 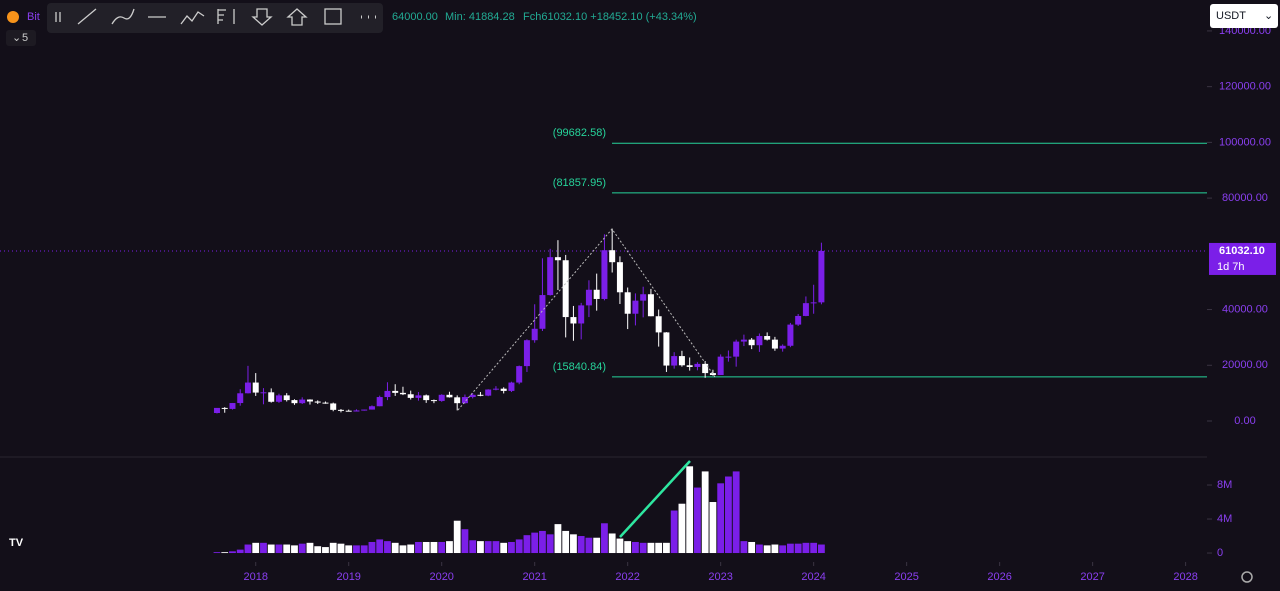 I want to click on interval-box, so click(x=21, y=38).